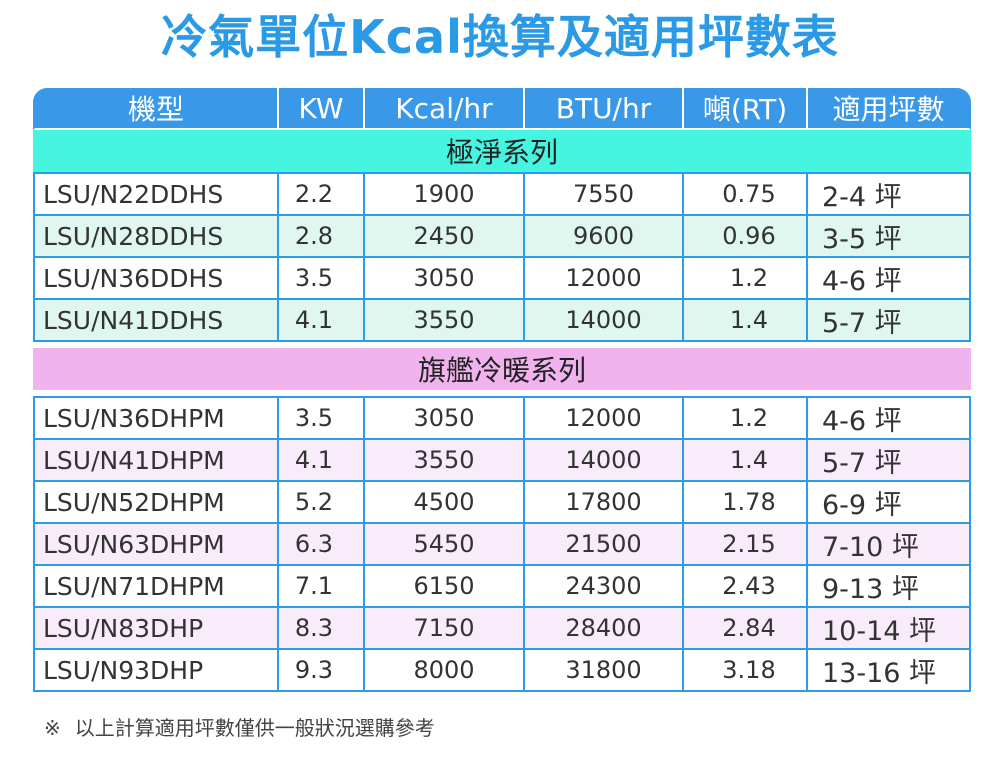 The height and width of the screenshot is (759, 1000). Describe the element at coordinates (889, 671) in the screenshot. I see `cell-area: 13-16 坪` at that location.